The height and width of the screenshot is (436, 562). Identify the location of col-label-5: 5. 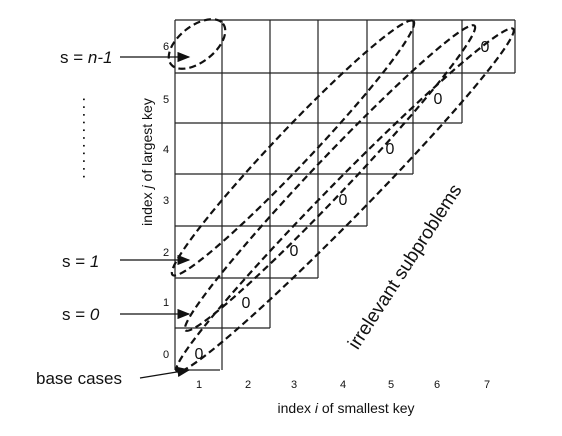
(391, 385).